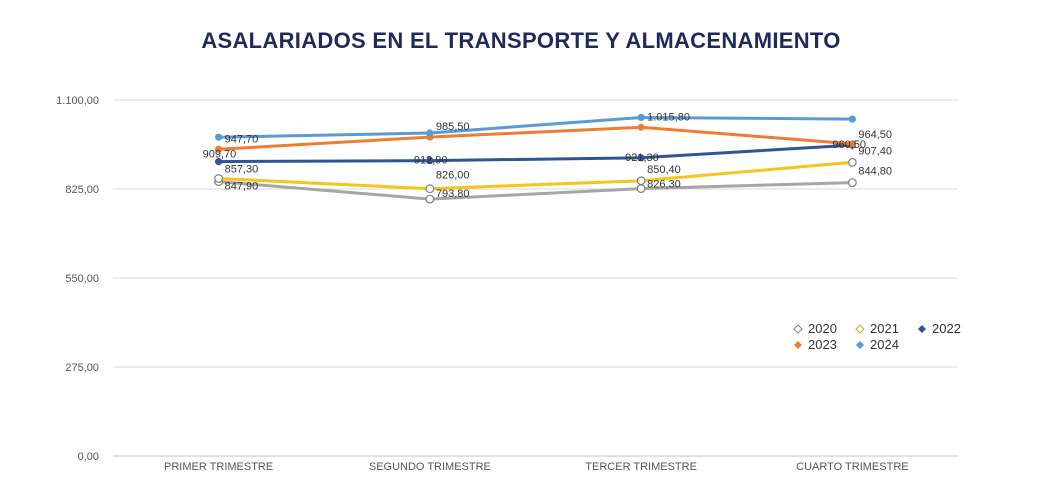 Image resolution: width=1042 pixels, height=500 pixels. What do you see at coordinates (430, 467) in the screenshot?
I see `x-tick-label: SEGUNDO TRIMESTRE` at bounding box center [430, 467].